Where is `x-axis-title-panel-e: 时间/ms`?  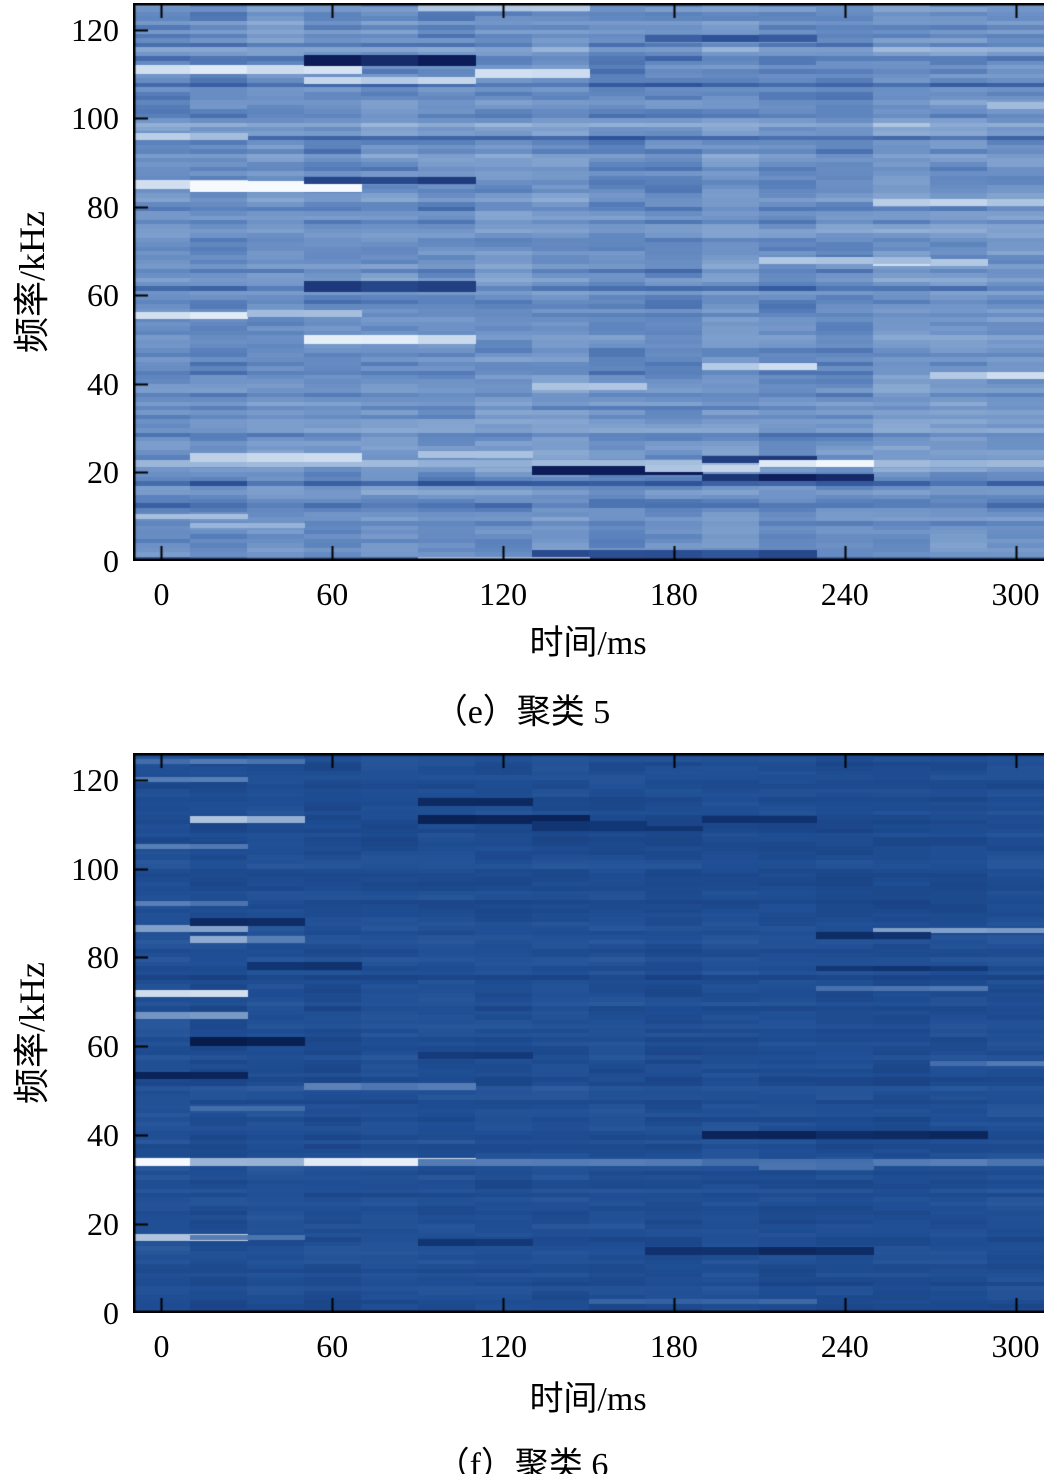 x-axis-title-panel-e: 时间/ms is located at coordinates (588, 643).